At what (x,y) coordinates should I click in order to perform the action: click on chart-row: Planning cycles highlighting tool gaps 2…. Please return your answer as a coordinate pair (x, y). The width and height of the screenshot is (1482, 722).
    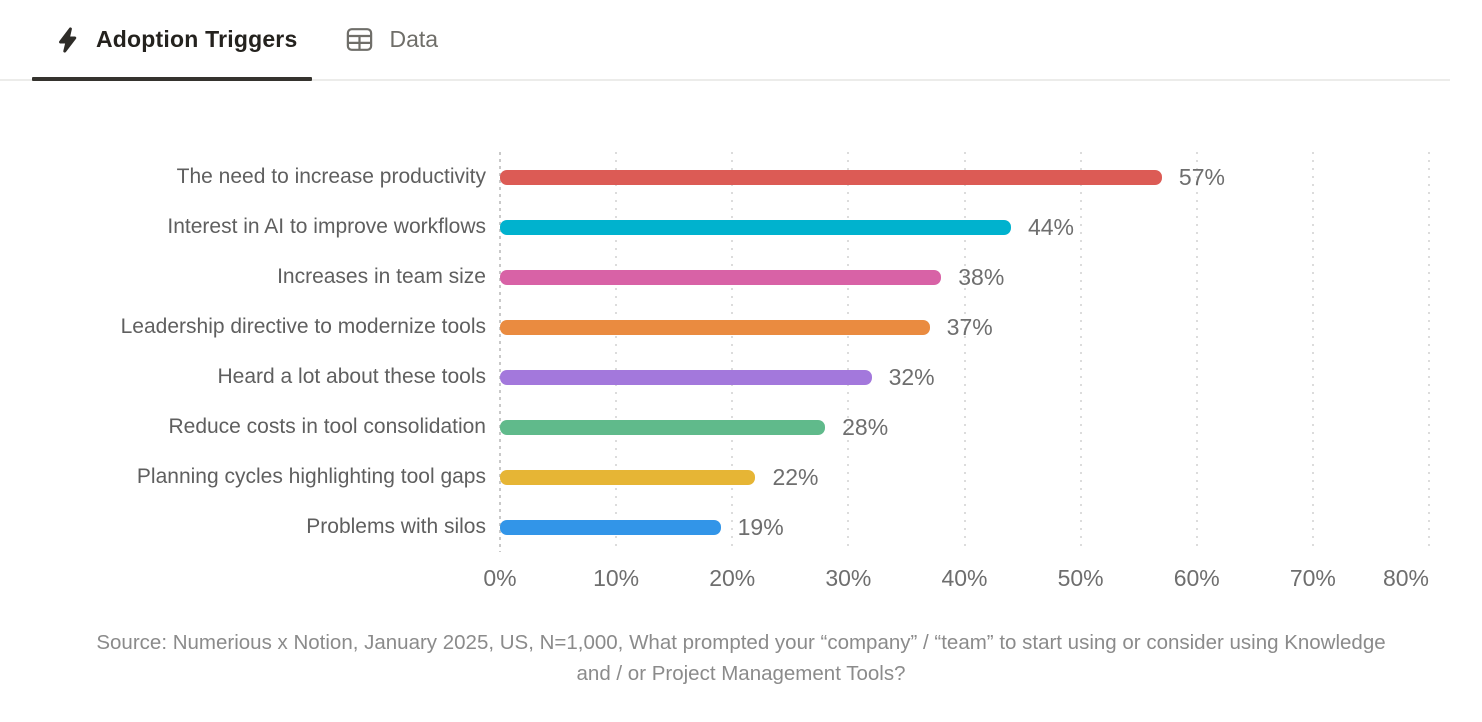
    Looking at the image, I should click on (714, 477).